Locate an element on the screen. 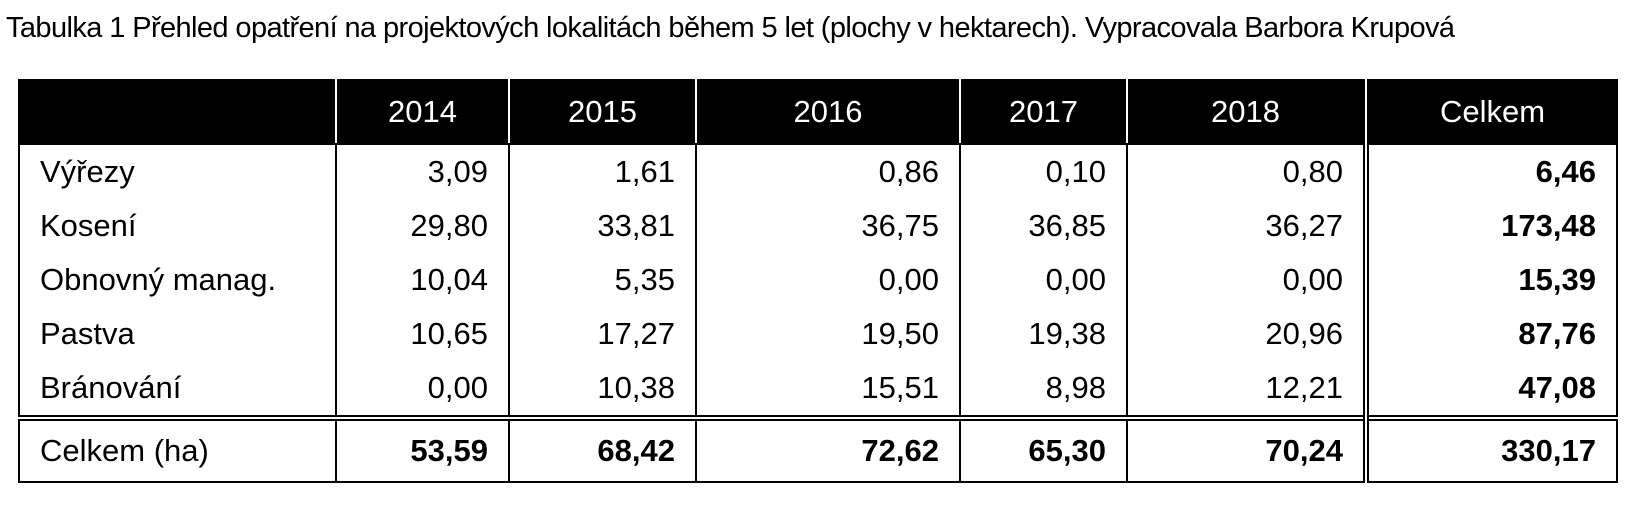  footer-cell: 68,42 is located at coordinates (602, 449).